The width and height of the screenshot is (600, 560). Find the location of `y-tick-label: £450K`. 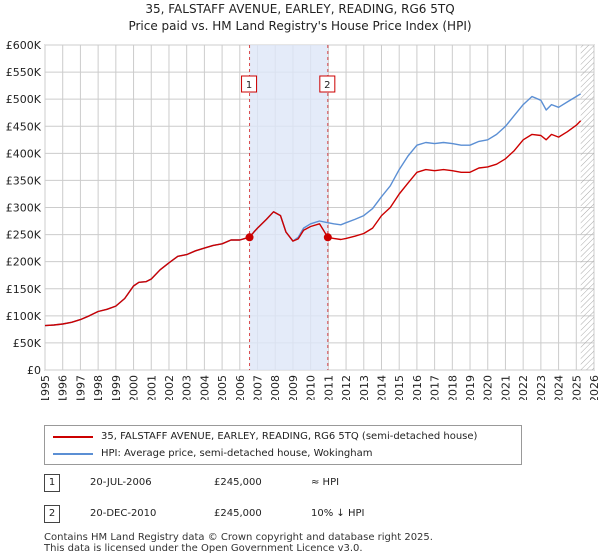

y-tick-label: £450K is located at coordinates (24, 126).